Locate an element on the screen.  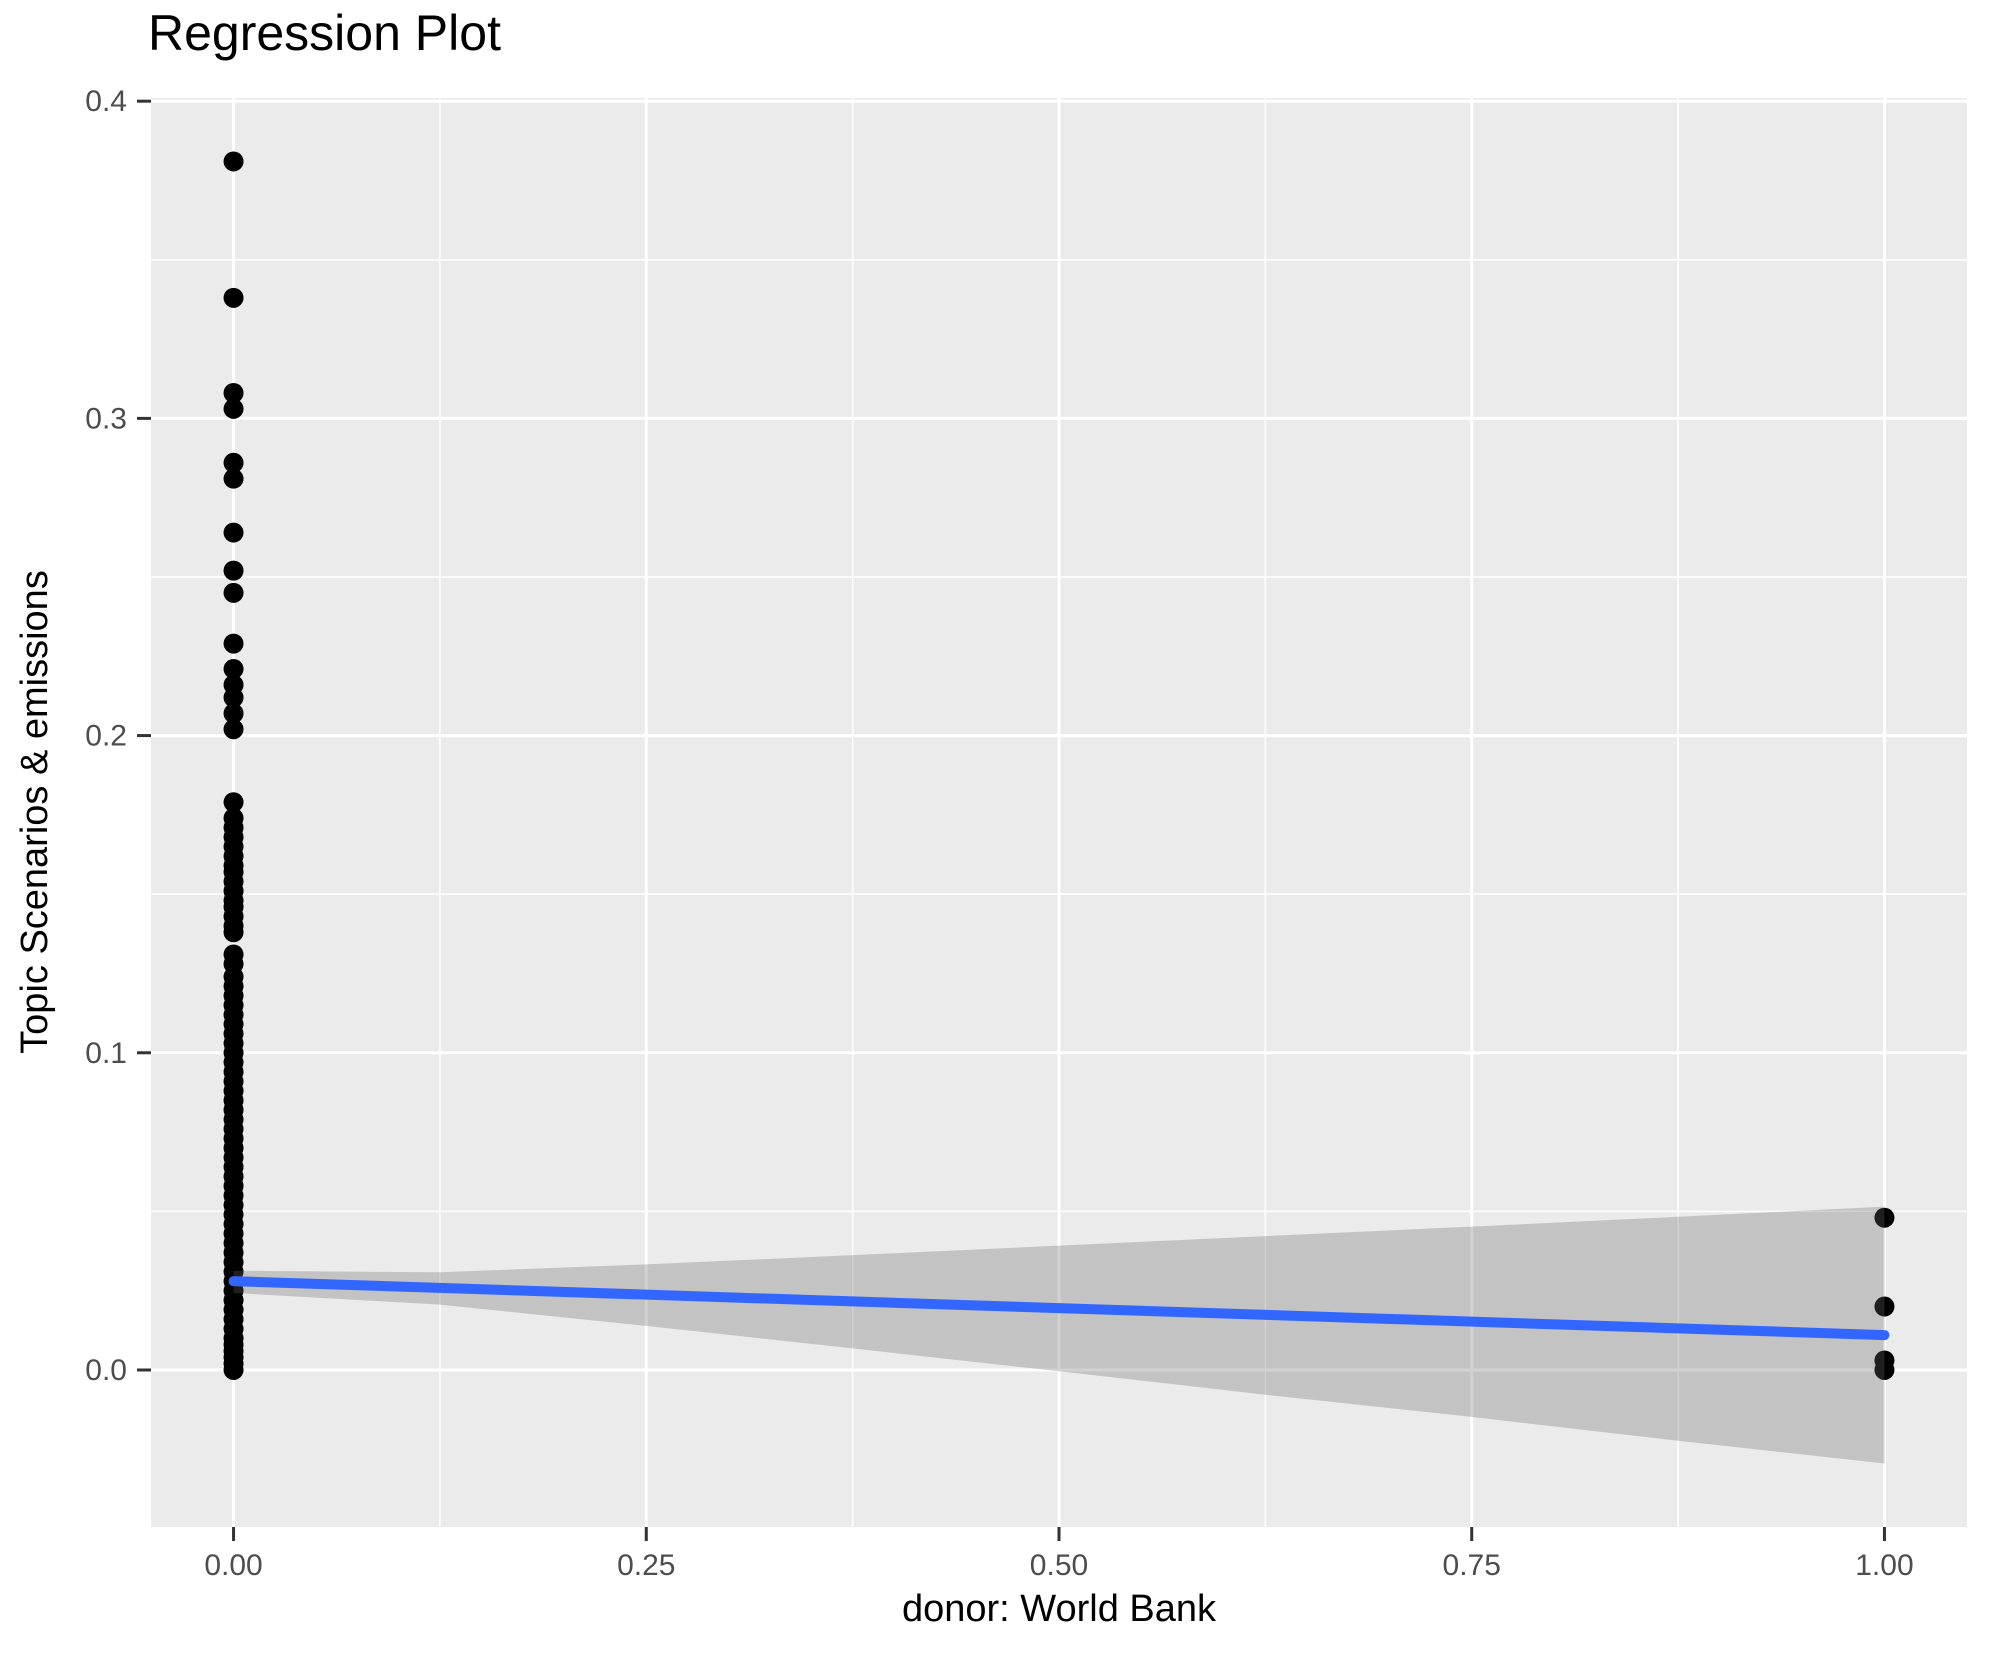
x-tick-label: 0.25 is located at coordinates (646, 1565).